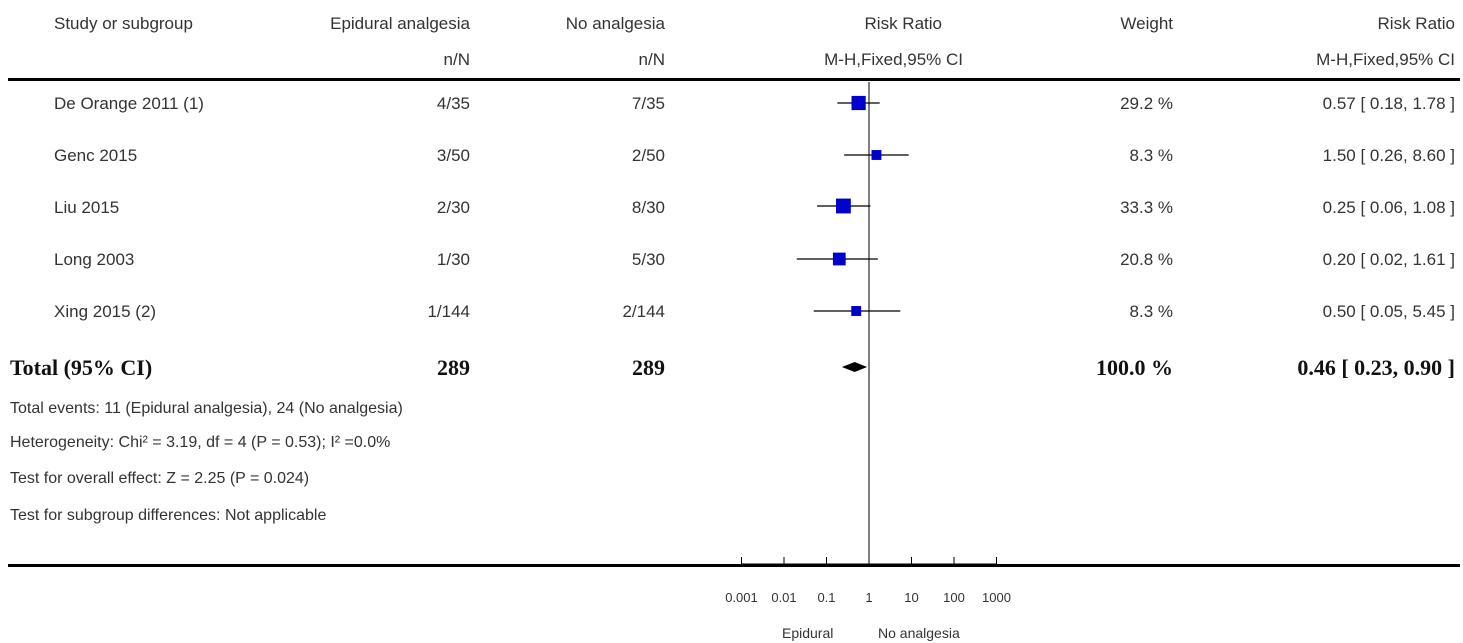 The image size is (1463, 643). I want to click on total-risk-ratio: 0.46 [ 0.23, 0.90 ], so click(1376, 367).